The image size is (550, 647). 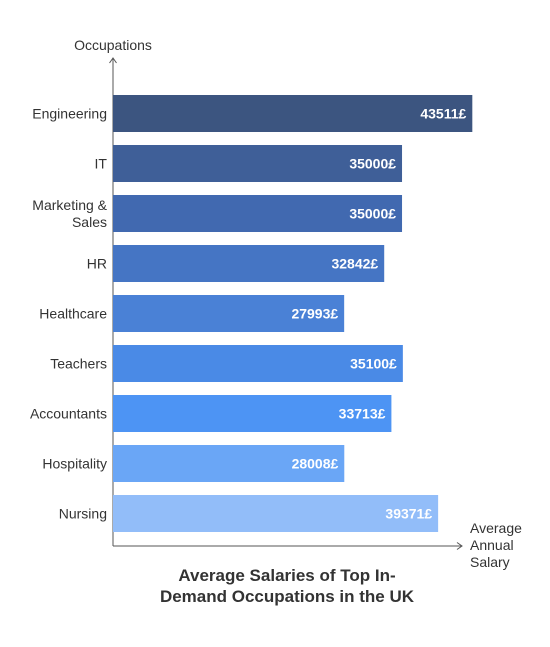 I want to click on value-label: 39371£, so click(x=408, y=514).